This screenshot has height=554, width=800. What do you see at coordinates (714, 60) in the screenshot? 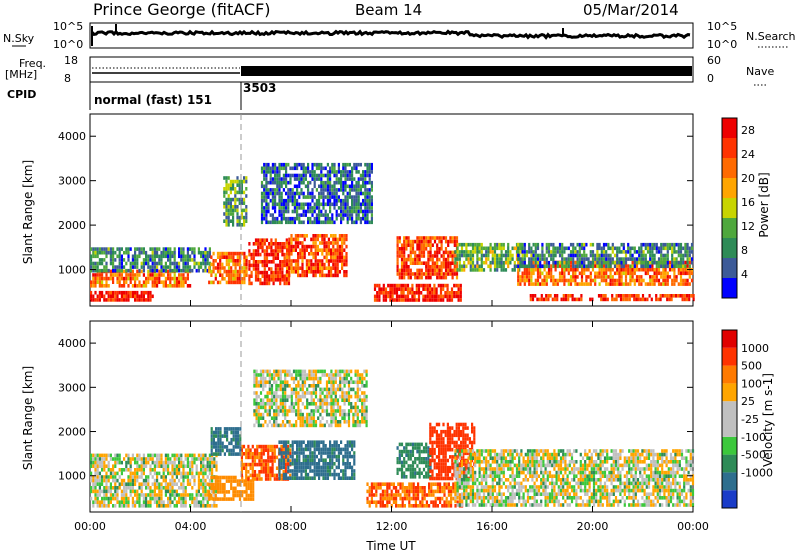
I see `nave-tick-top: 60` at bounding box center [714, 60].